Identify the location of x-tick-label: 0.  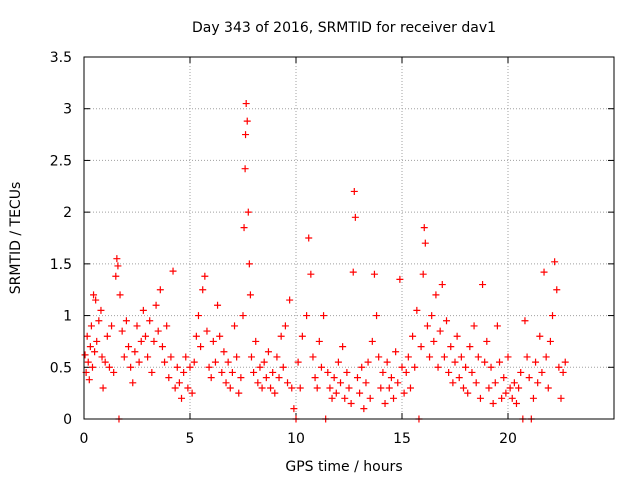
(84, 439).